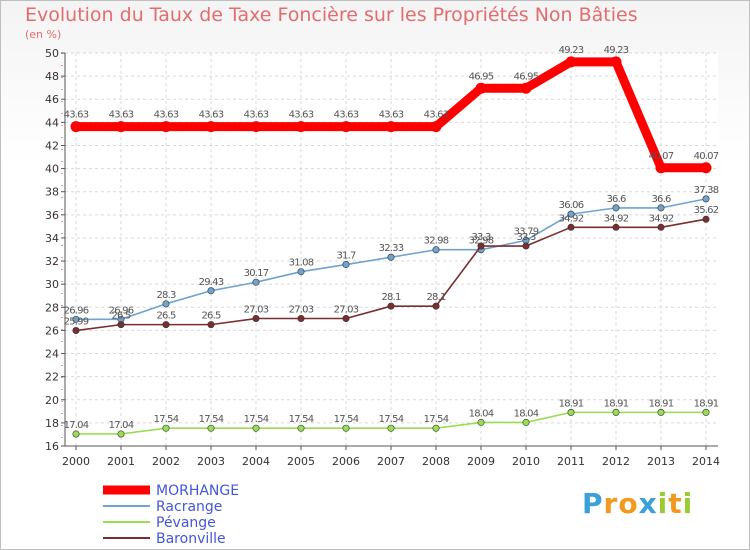 This screenshot has height=550, width=750. What do you see at coordinates (191, 539) in the screenshot?
I see `legend-label: Baronville` at bounding box center [191, 539].